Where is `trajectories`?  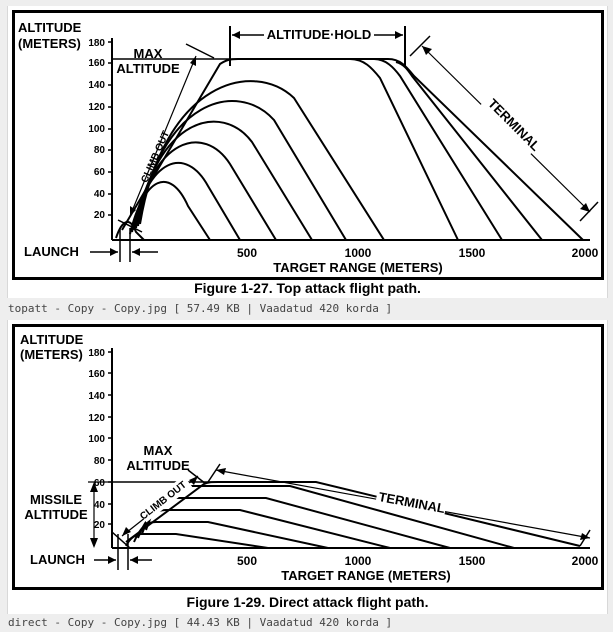
trajectories is located at coordinates (353, 515).